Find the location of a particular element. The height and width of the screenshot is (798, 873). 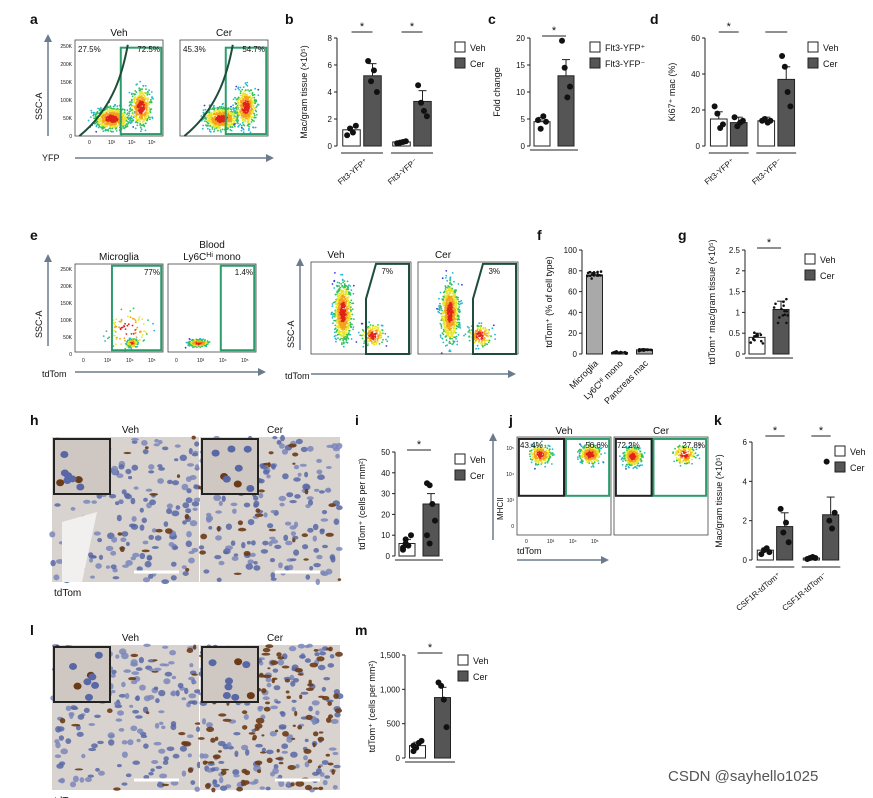

panel-label-a: a is located at coordinates (34, 19).